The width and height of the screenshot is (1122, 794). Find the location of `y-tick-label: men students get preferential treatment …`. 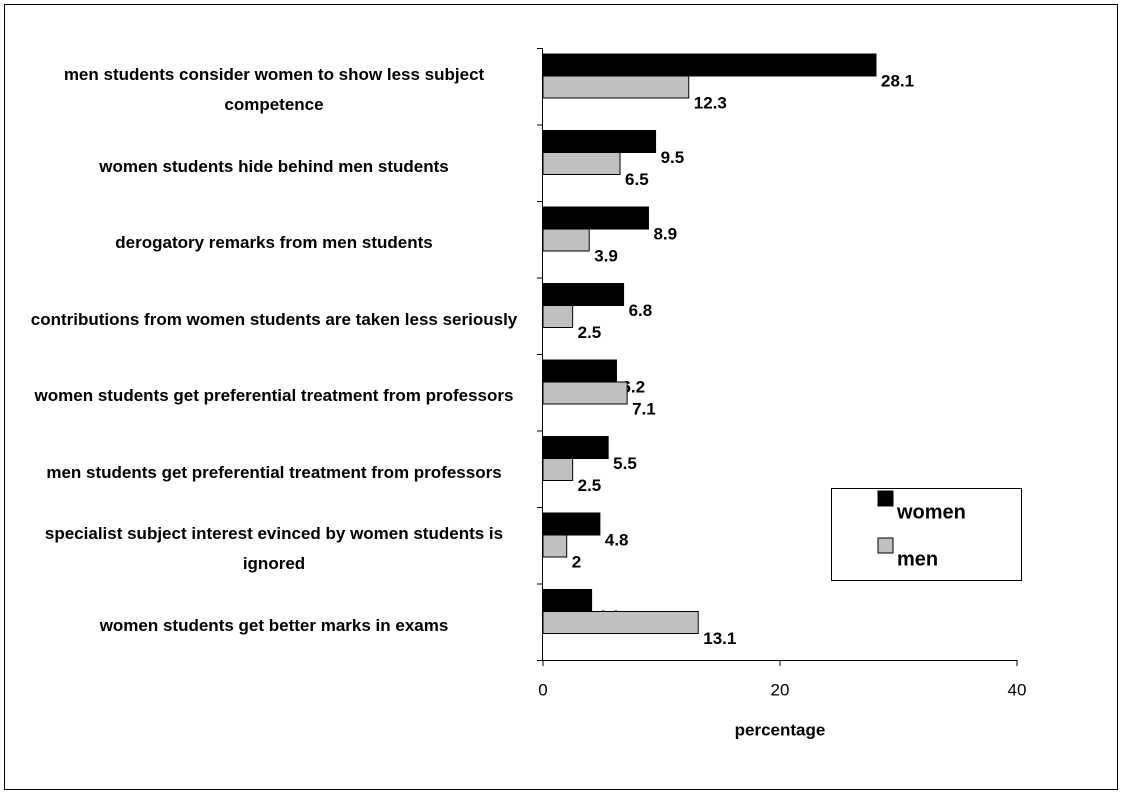

y-tick-label: men students get preferential treatment … is located at coordinates (274, 472).